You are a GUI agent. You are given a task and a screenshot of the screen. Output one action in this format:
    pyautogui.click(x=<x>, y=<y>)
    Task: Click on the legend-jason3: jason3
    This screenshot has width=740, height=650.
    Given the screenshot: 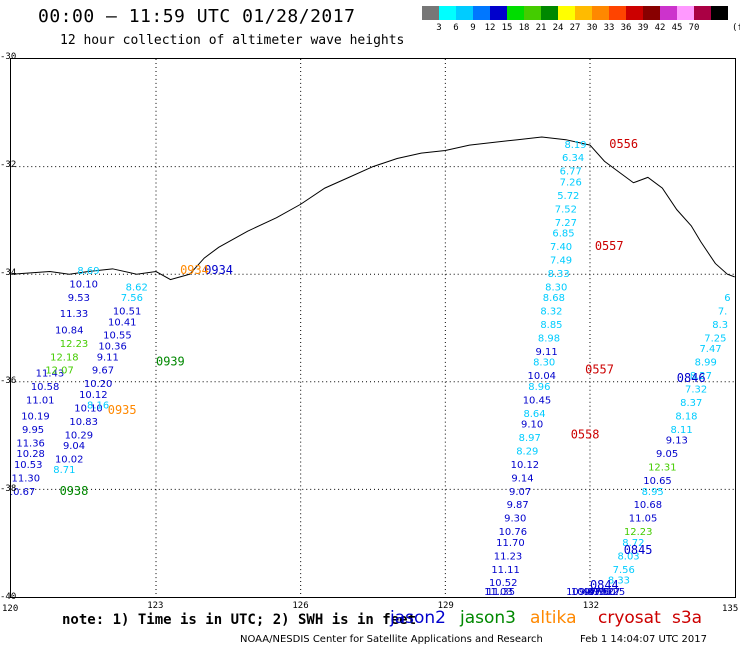 What is the action you would take?
    pyautogui.click(x=488, y=618)
    